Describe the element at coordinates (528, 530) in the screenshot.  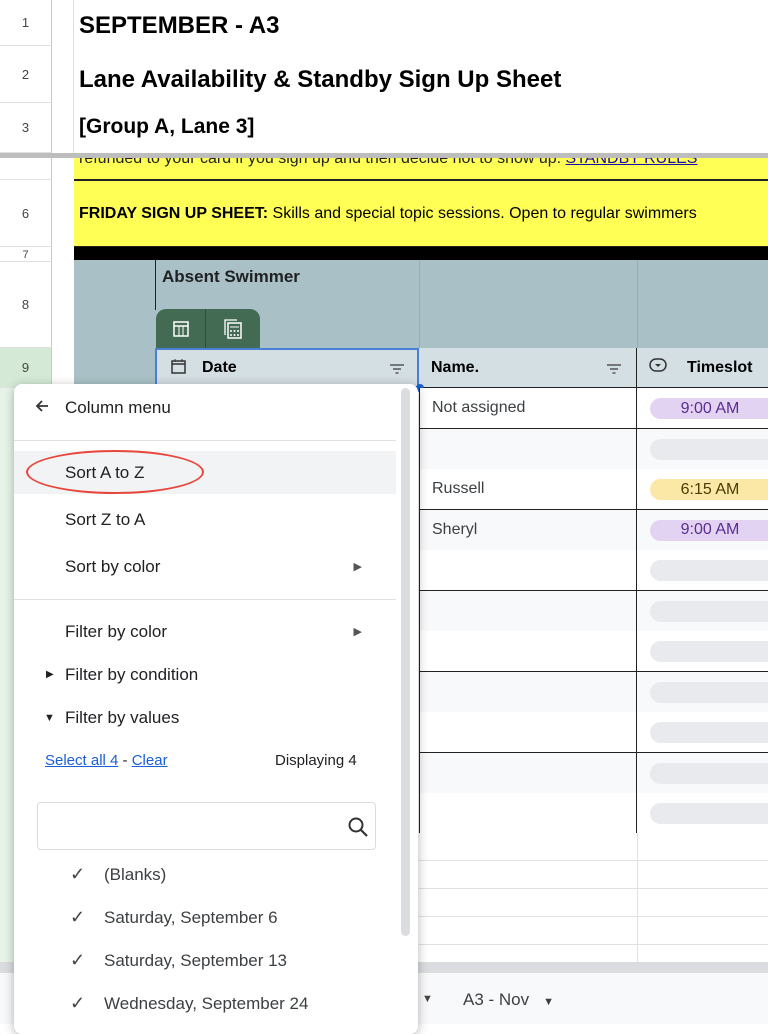
I see `table-row-name: Sheryl` at that location.